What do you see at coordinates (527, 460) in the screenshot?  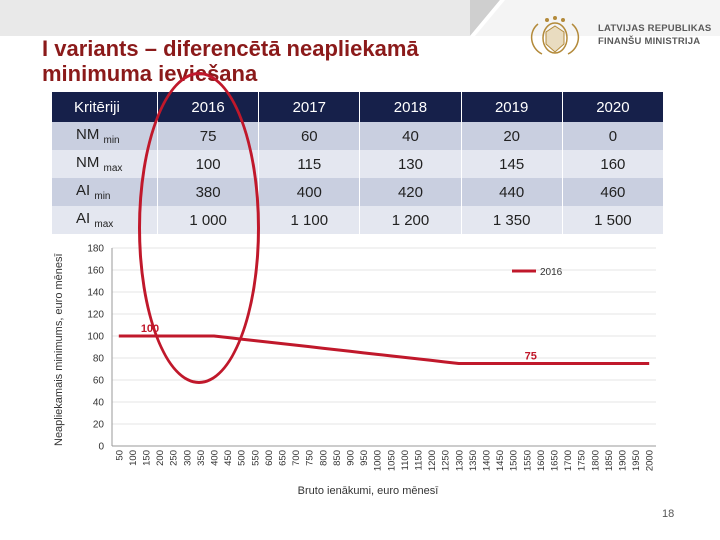 I see `x-tick-label: 1550` at bounding box center [527, 460].